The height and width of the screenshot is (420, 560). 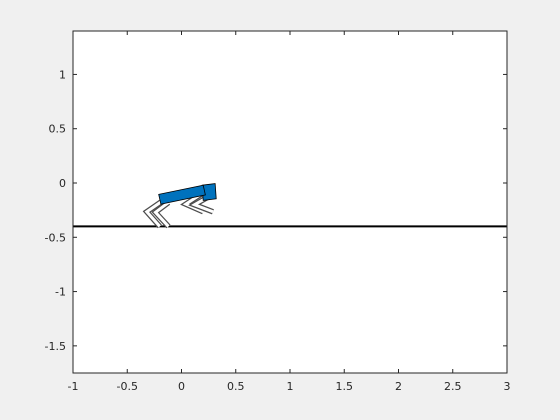 I want to click on y-tick-label: -1.5, so click(x=55, y=346).